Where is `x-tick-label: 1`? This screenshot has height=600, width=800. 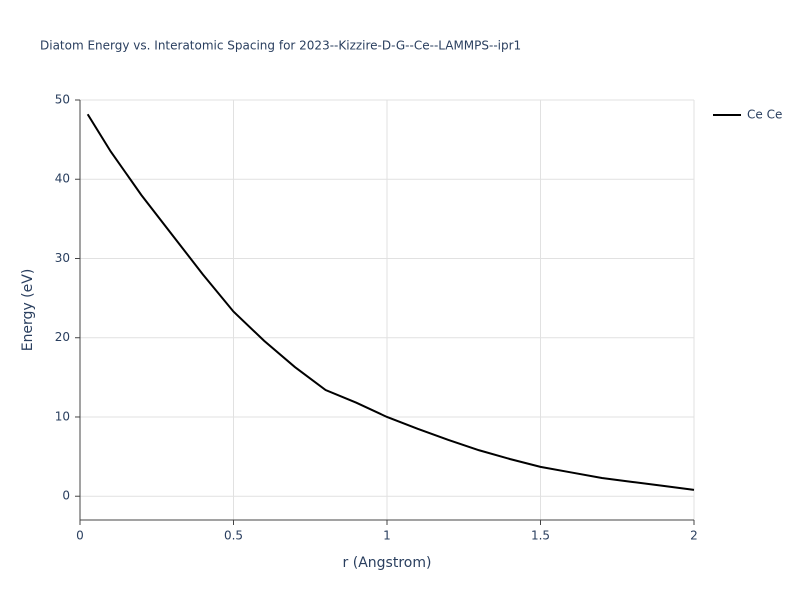
x-tick-label: 1 is located at coordinates (387, 536).